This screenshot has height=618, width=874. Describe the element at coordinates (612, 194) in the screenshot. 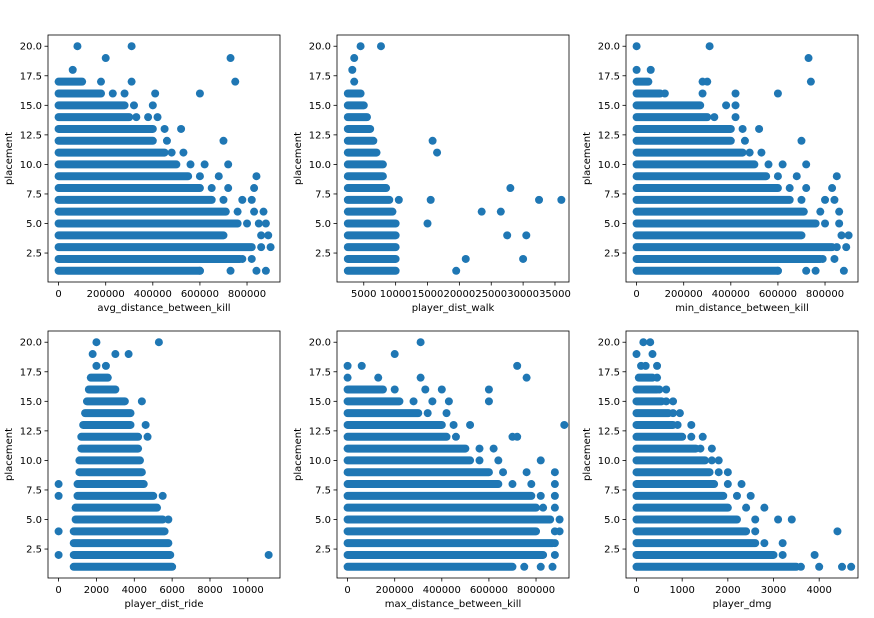

I see `y-tick-label: 7.5` at that location.